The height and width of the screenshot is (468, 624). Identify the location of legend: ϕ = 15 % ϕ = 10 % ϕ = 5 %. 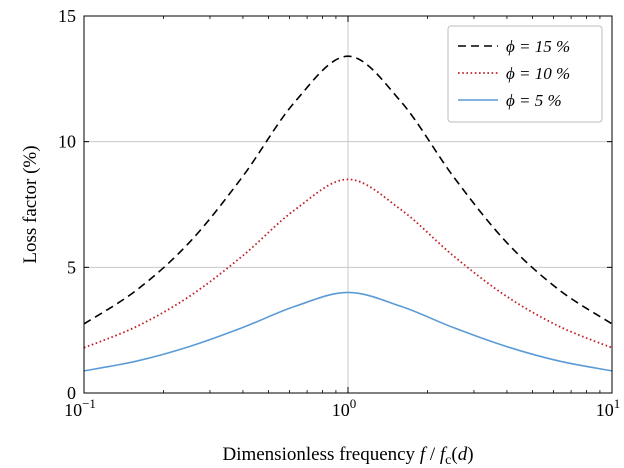
(525, 74).